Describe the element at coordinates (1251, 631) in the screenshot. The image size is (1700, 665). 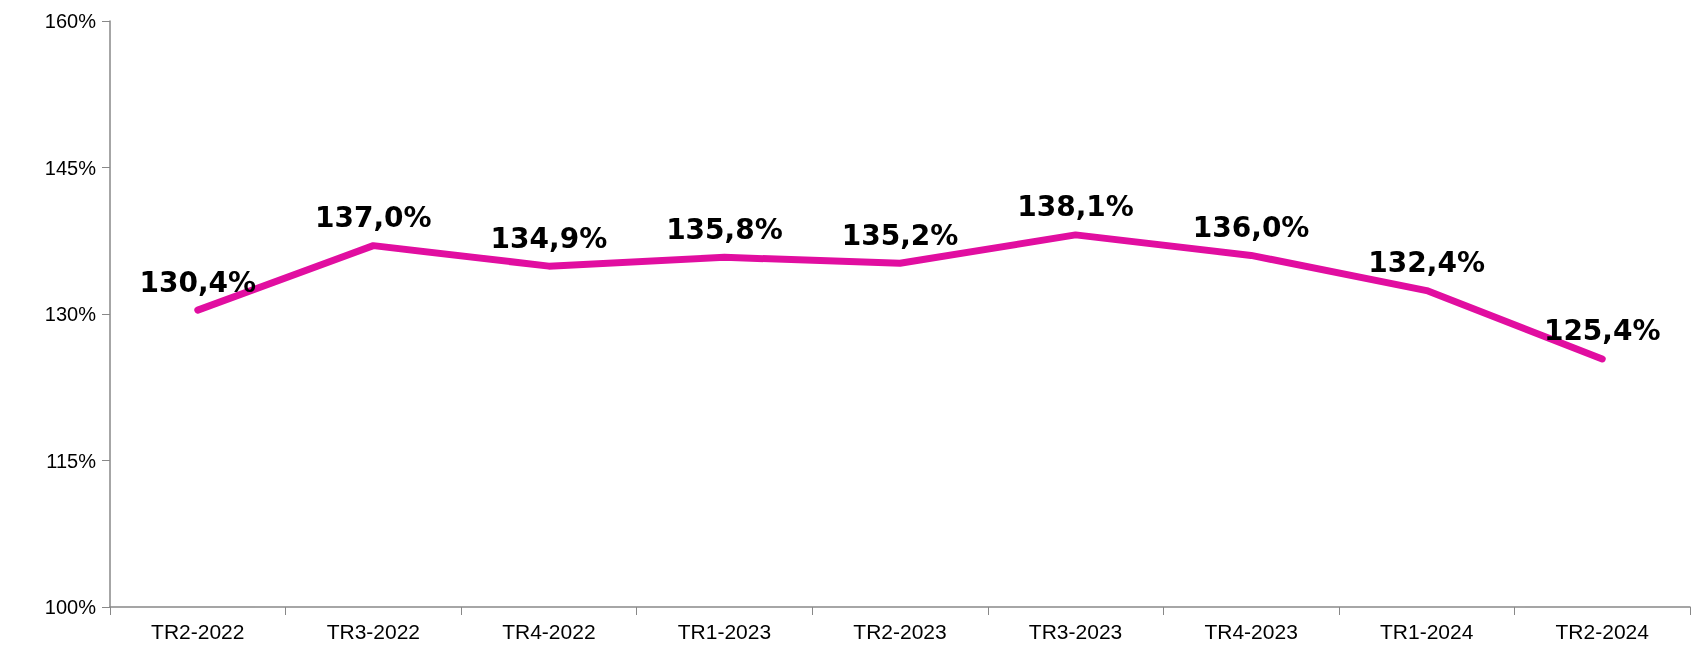
I see `x-tick-label: TR4-2023` at that location.